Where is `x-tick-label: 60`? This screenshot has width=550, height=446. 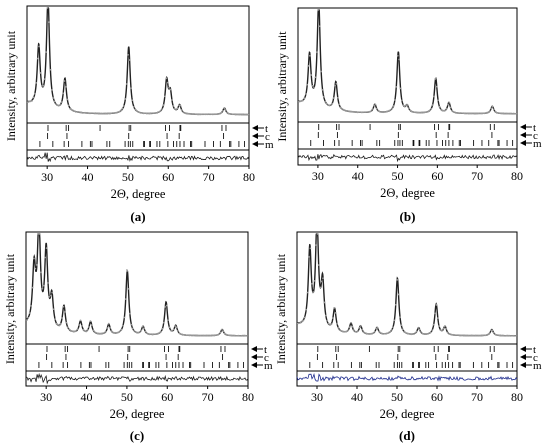
x-tick-label: 60 is located at coordinates (168, 177).